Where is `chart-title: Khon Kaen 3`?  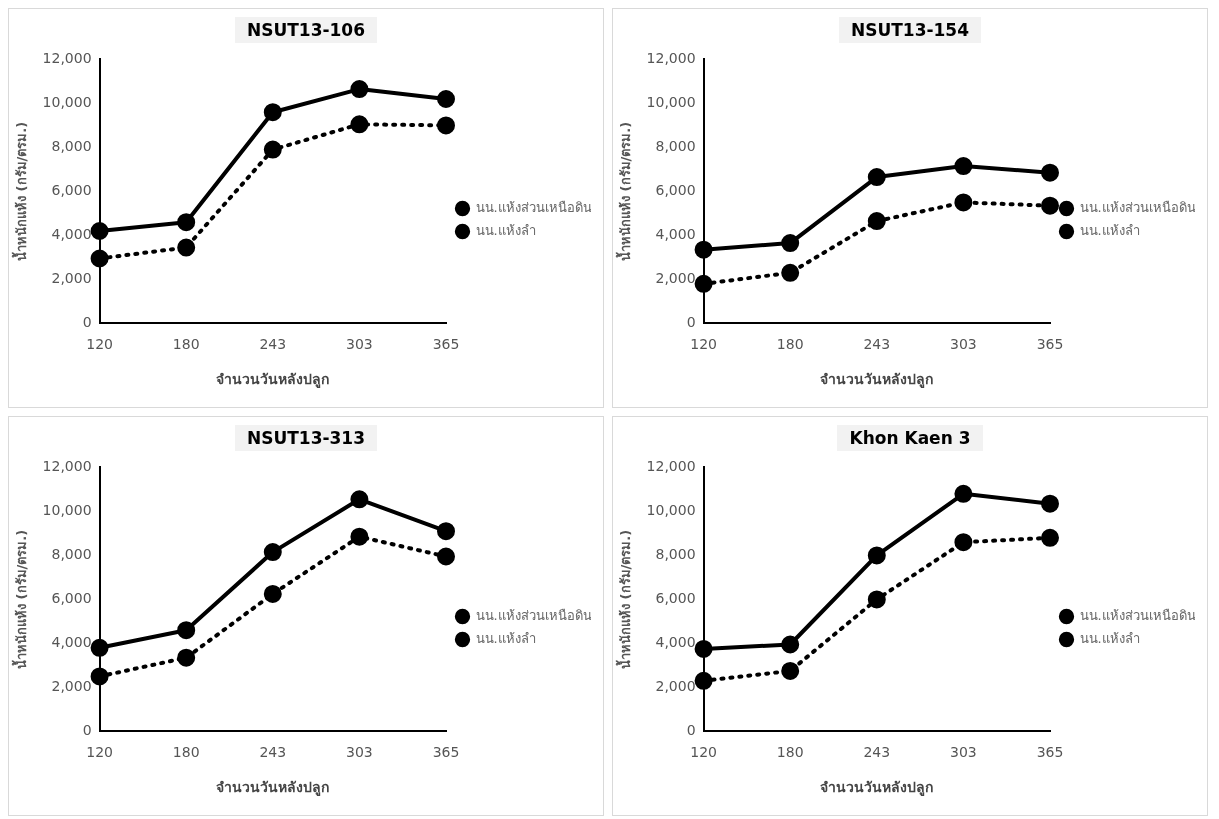
chart-title: Khon Kaen 3 is located at coordinates (910, 438).